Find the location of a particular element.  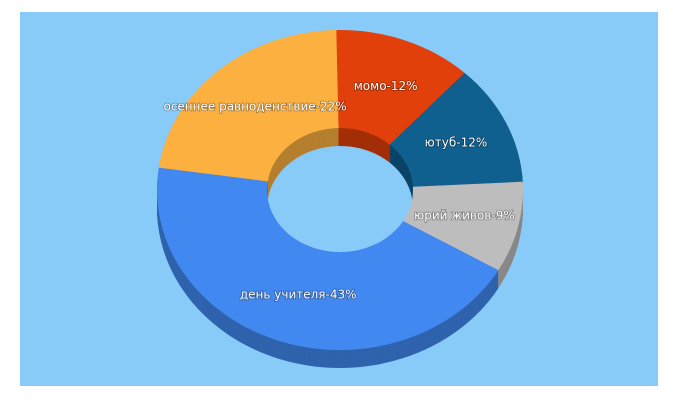

data-label: день учителя-43% is located at coordinates (298, 294).